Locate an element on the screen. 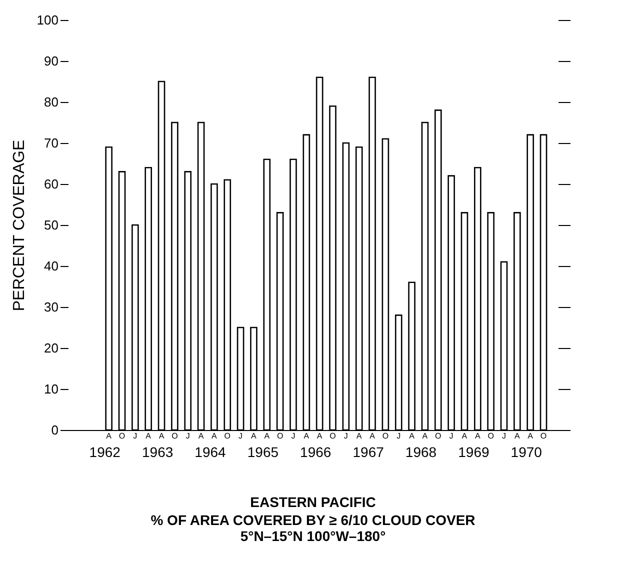 Image resolution: width=619 pixels, height=575 pixels. text: 1963 is located at coordinates (158, 452).